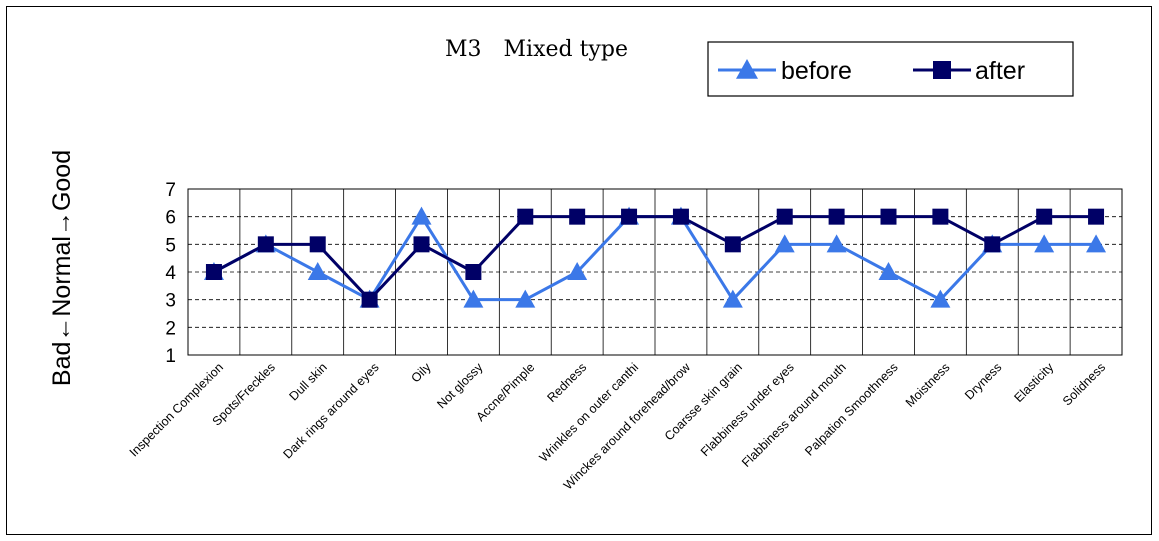 Image resolution: width=1159 pixels, height=541 pixels. I want to click on y-tick-label: 7, so click(170, 190).